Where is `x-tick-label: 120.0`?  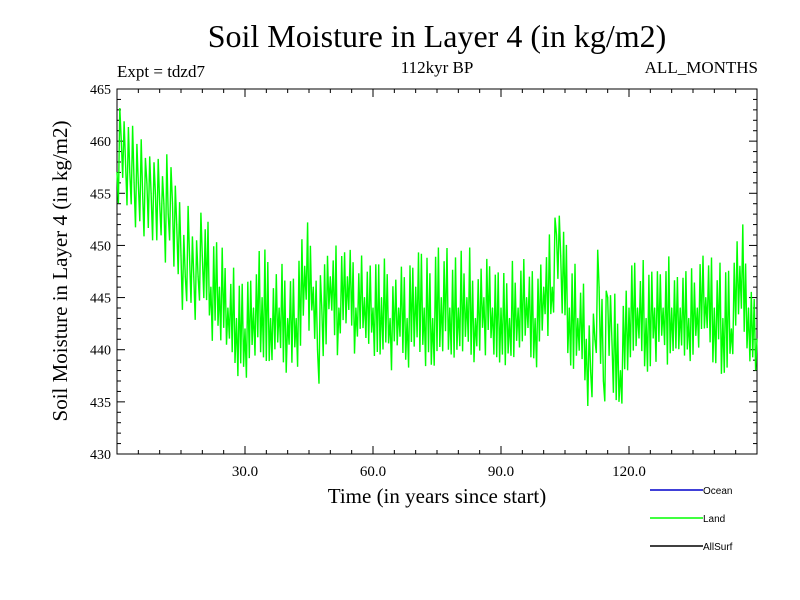 x-tick-label: 120.0 is located at coordinates (629, 472).